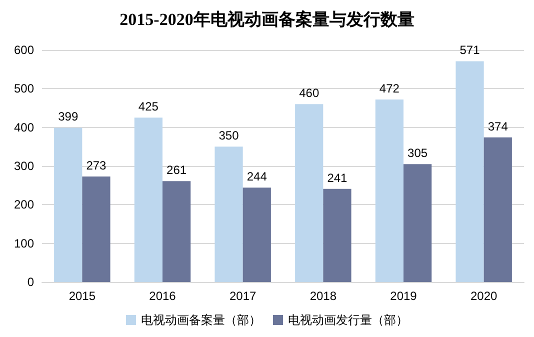 The width and height of the screenshot is (534, 337). What do you see at coordinates (162, 296) in the screenshot?
I see `x-tick-label: 2016` at bounding box center [162, 296].